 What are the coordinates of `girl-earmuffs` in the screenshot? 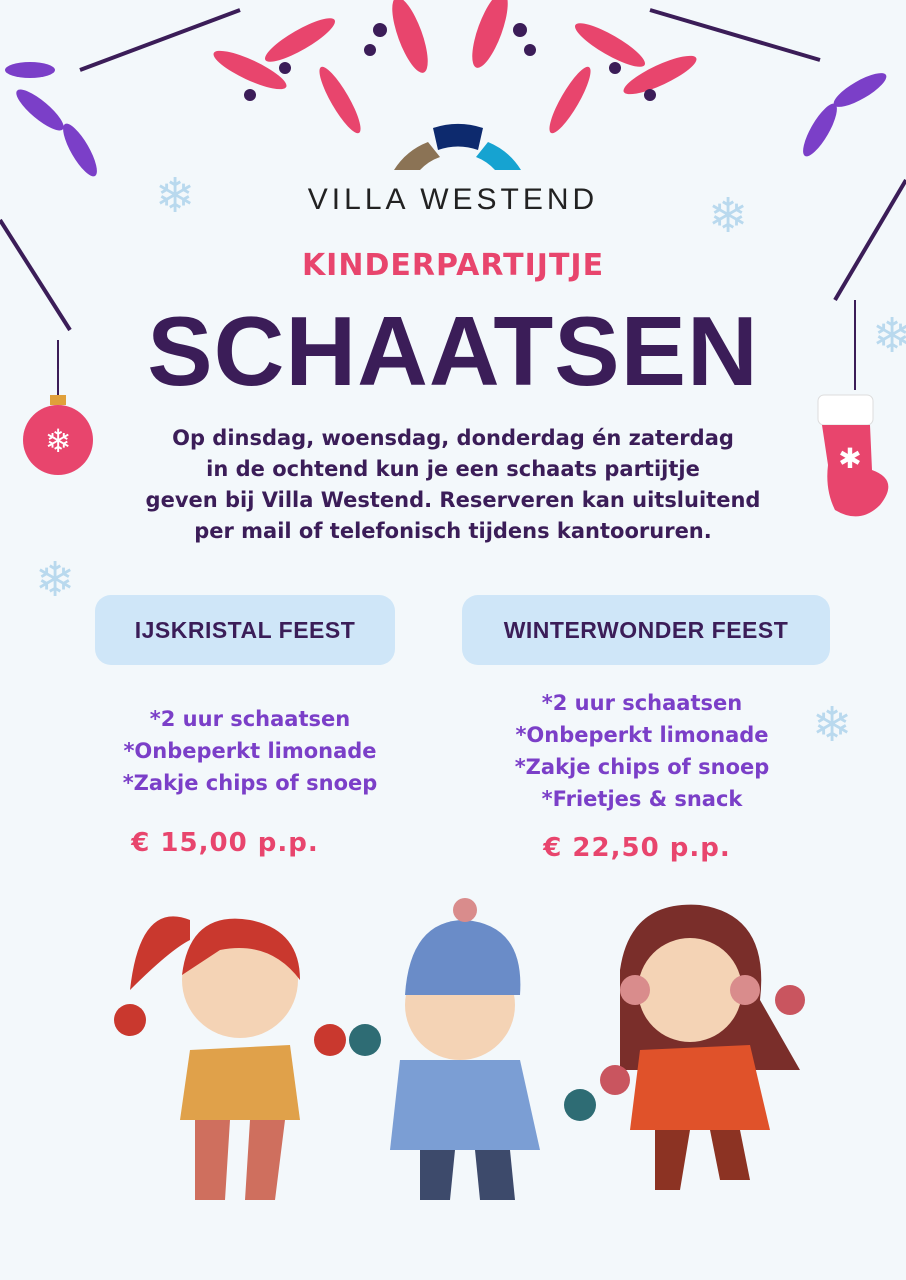 It's located at (702, 1047).